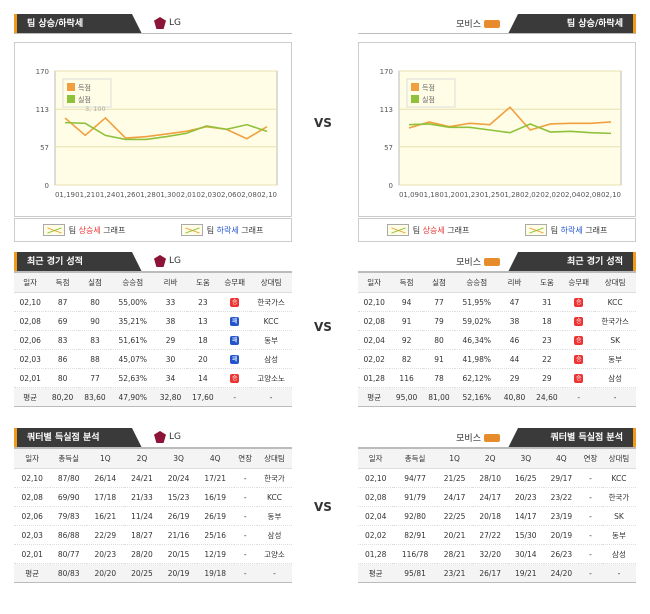  What do you see at coordinates (615, 321) in the screenshot?
I see `table-cell: 한국가스` at bounding box center [615, 321].